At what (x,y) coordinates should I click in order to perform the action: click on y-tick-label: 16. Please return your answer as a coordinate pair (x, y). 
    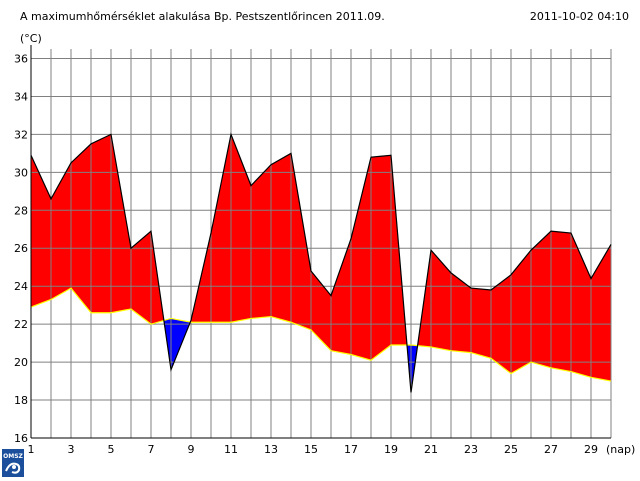
    Looking at the image, I should click on (21, 438).